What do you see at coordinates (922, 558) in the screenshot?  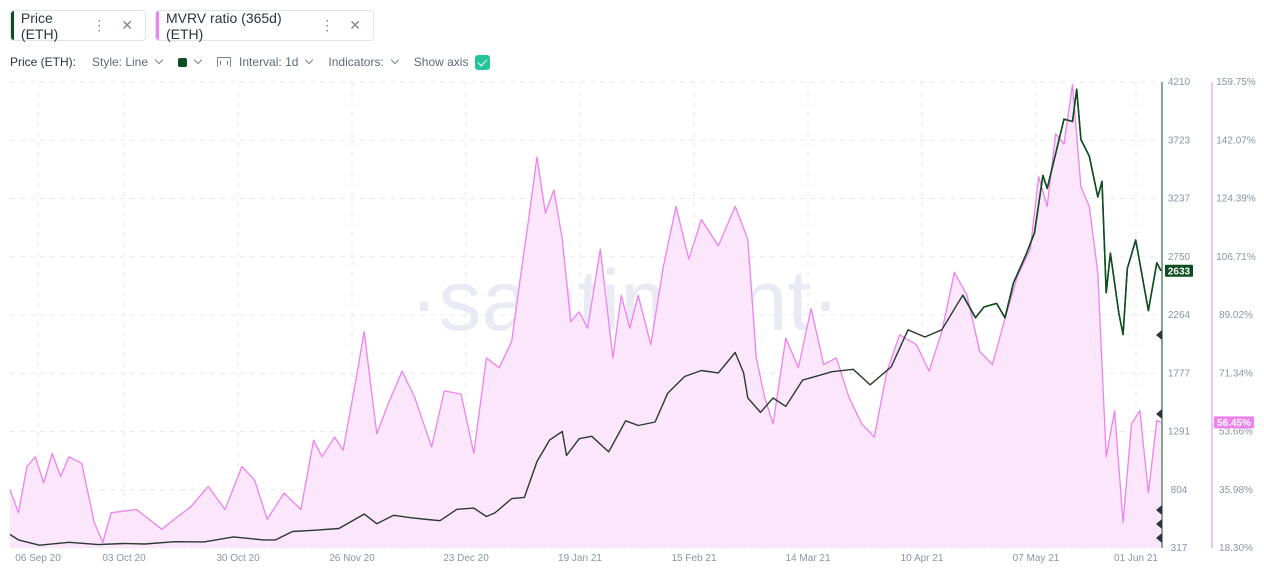 I see `x-tick-label: 10 Apr 21` at bounding box center [922, 558].